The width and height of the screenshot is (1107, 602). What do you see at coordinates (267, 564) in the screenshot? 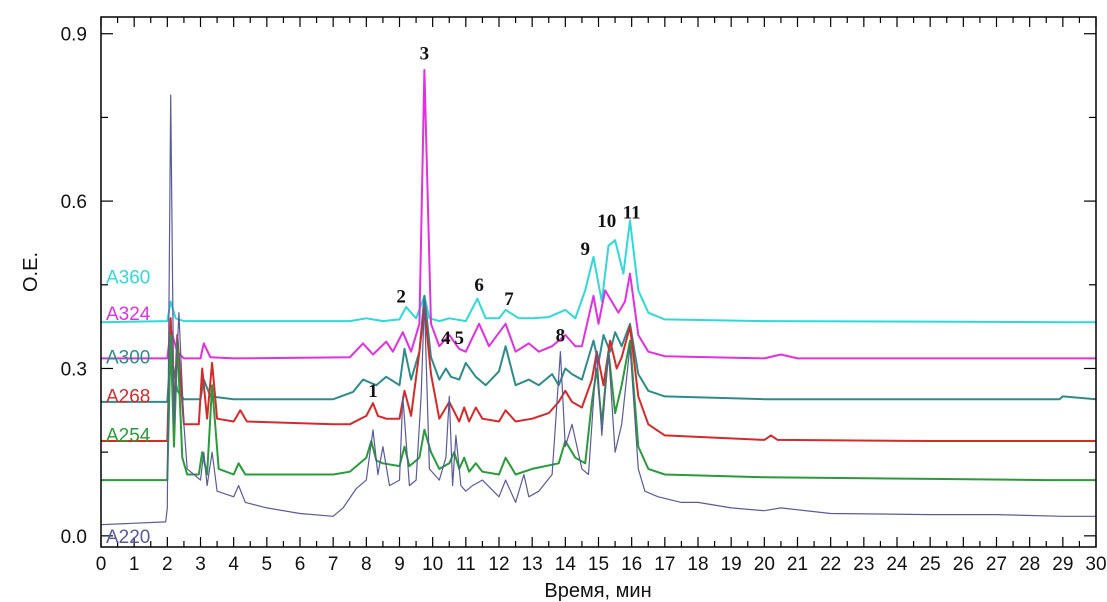
I see `x-tick-label: 5` at bounding box center [267, 564].